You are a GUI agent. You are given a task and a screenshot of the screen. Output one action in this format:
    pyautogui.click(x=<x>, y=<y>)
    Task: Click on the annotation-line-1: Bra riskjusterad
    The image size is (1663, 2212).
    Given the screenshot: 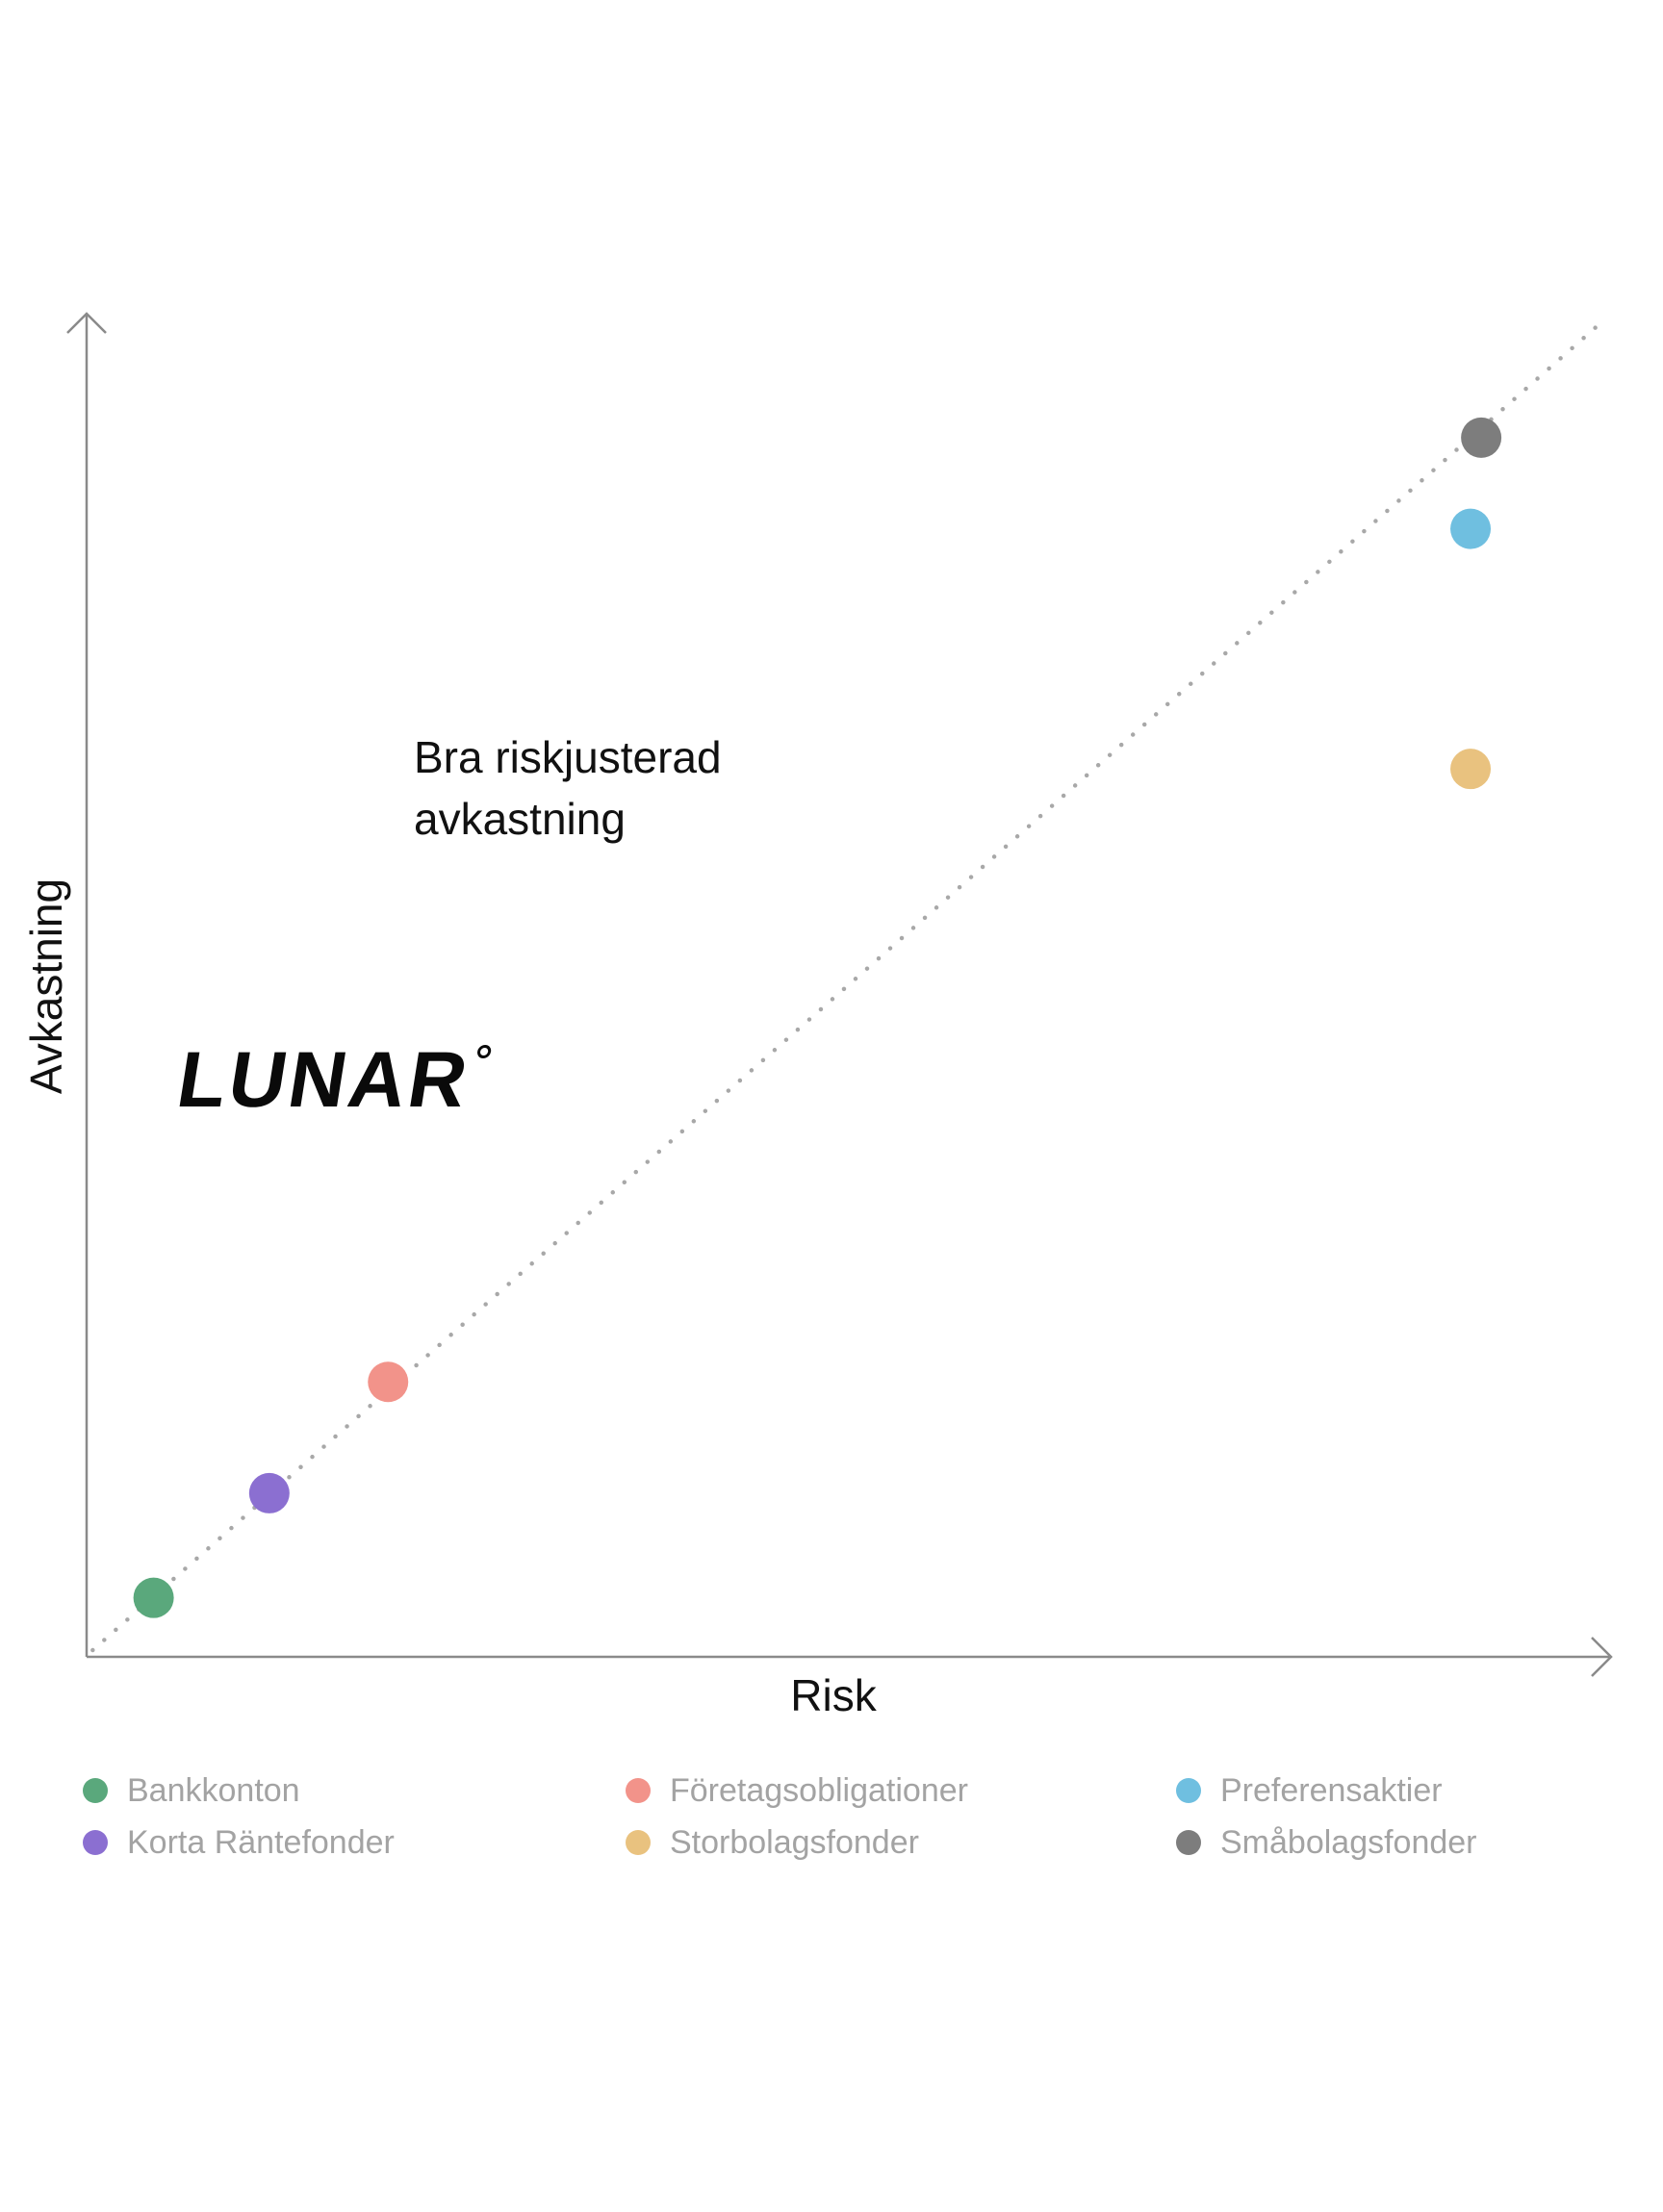 What is the action you would take?
    pyautogui.click(x=568, y=757)
    